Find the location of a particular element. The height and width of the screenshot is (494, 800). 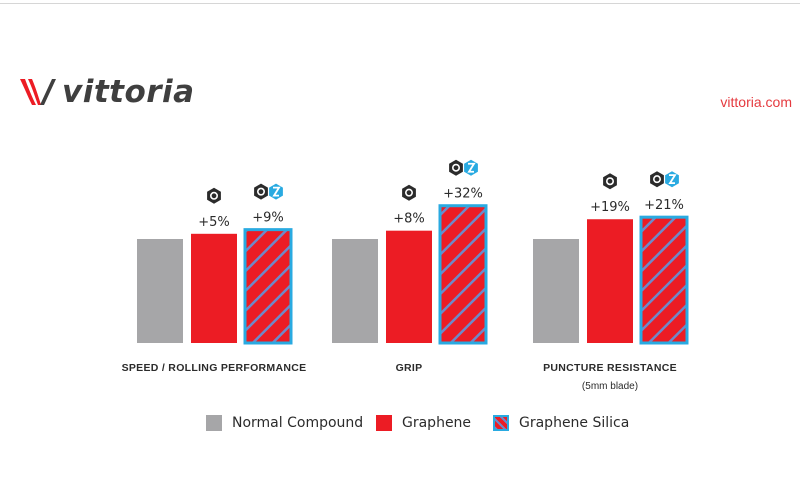

brand-logo: vittoria is located at coordinates (106, 92).